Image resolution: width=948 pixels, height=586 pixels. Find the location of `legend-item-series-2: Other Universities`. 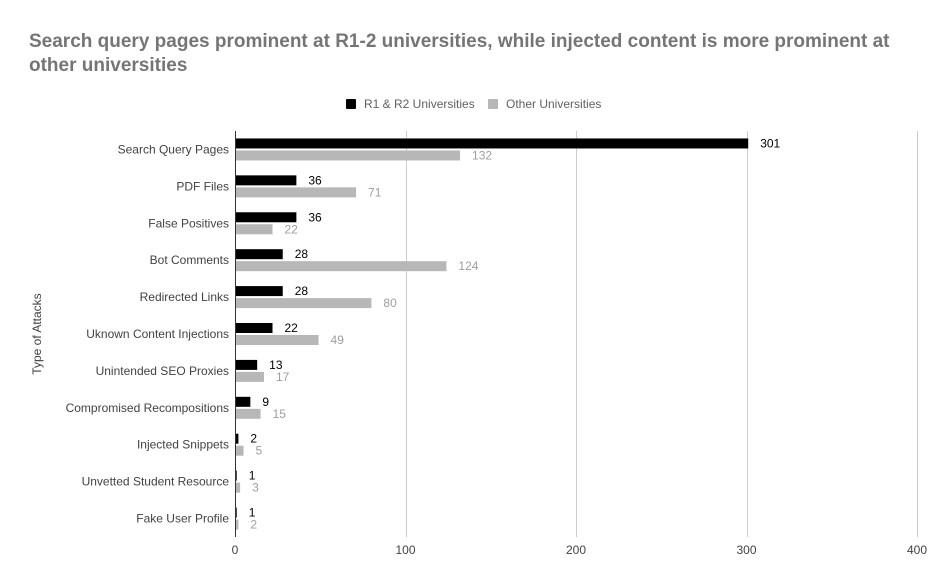

legend-item-series-2: Other Universities is located at coordinates (544, 104).